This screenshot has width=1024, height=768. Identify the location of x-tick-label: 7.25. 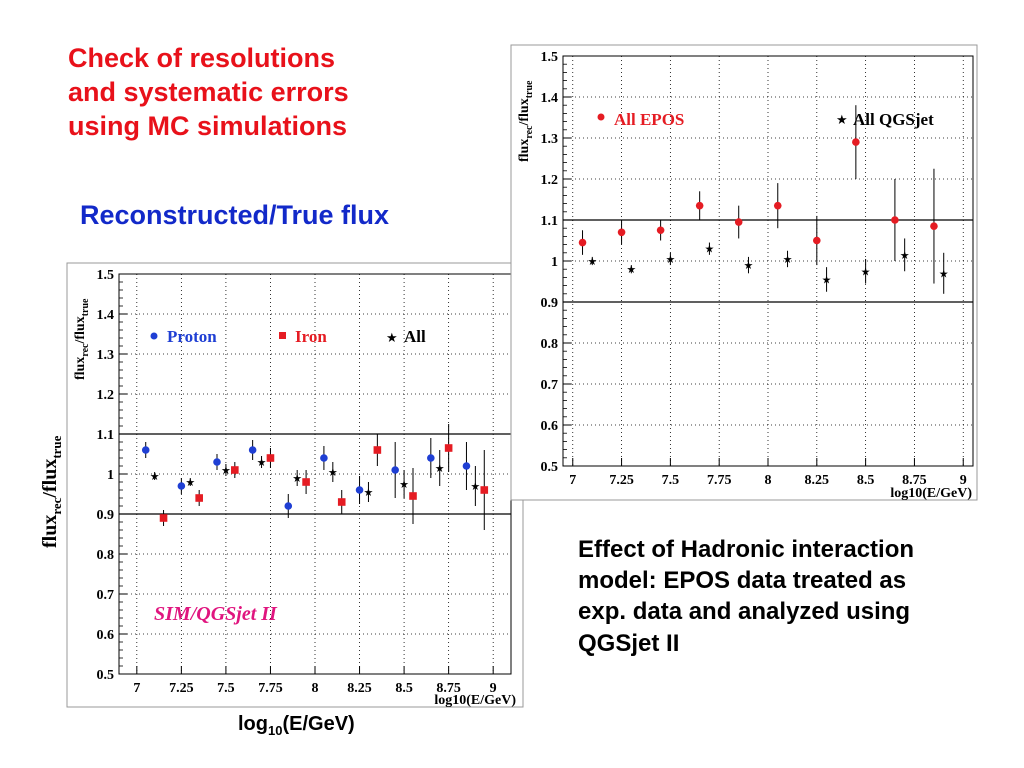
(181, 688).